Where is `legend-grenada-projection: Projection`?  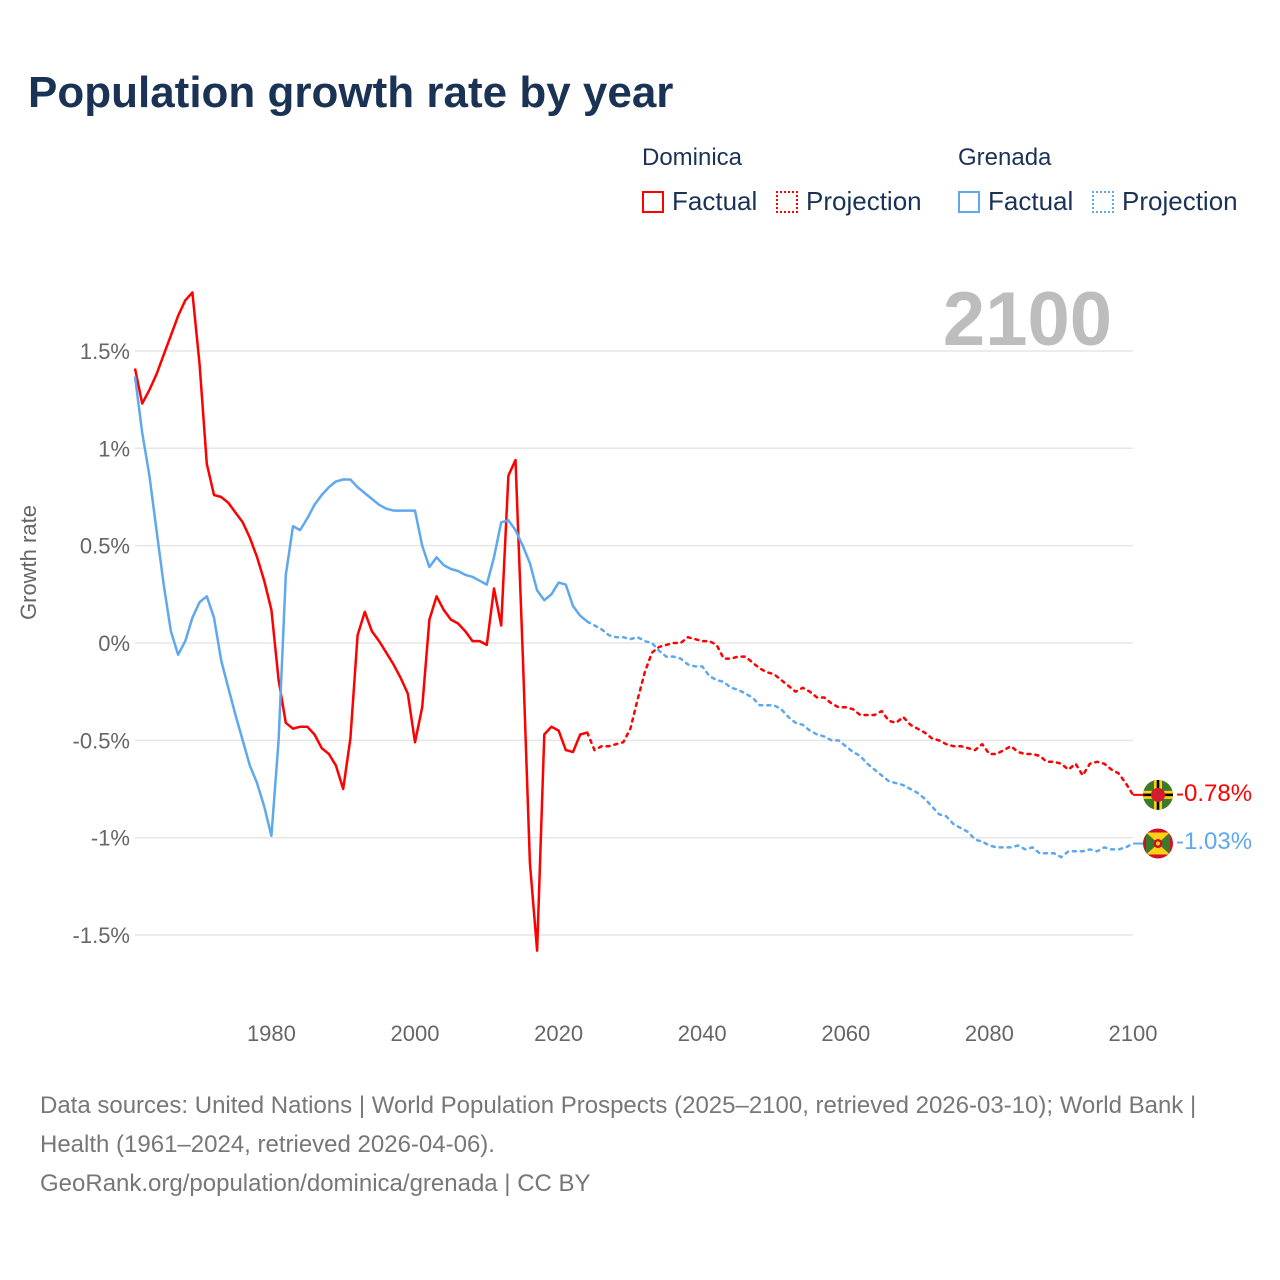 legend-grenada-projection: Projection is located at coordinates (1165, 201).